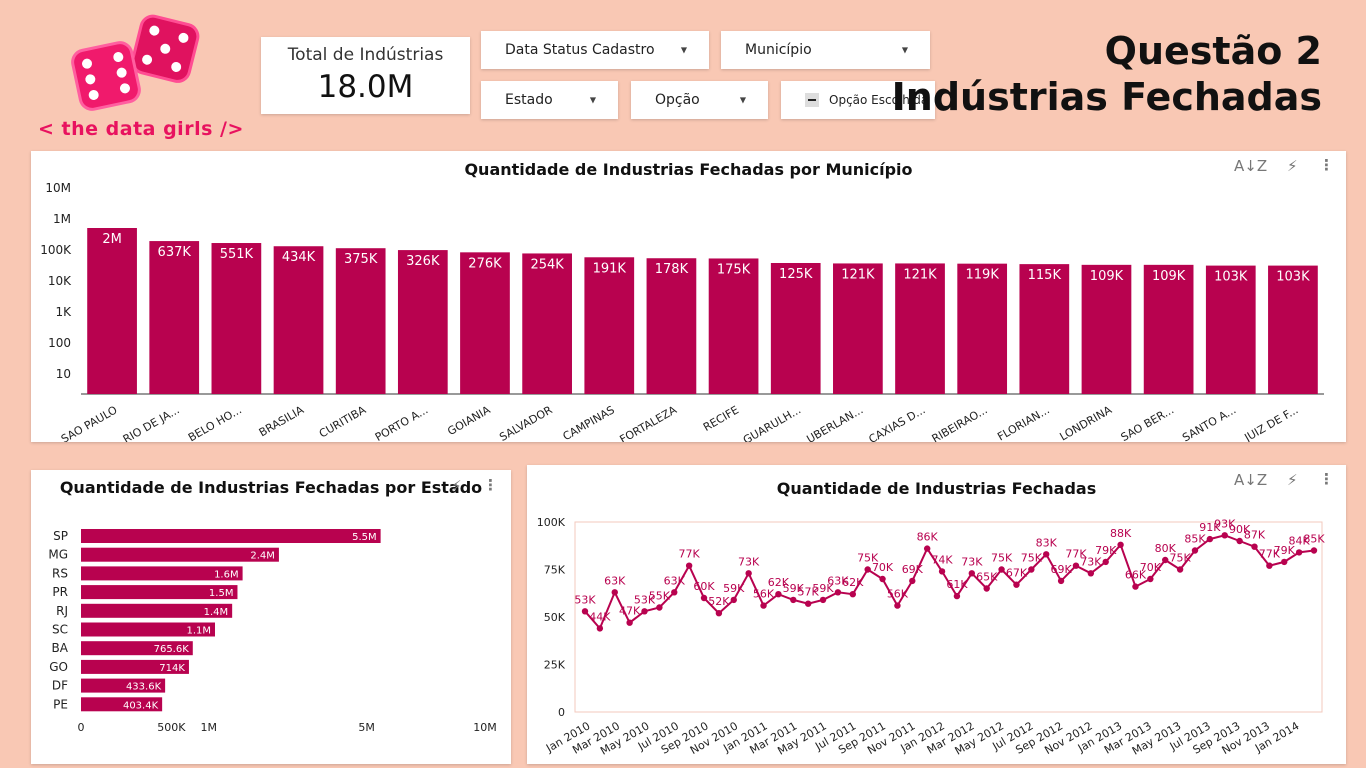 The width and height of the screenshot is (1366, 768). I want to click on bar-value-label: 2.4M, so click(262, 556).